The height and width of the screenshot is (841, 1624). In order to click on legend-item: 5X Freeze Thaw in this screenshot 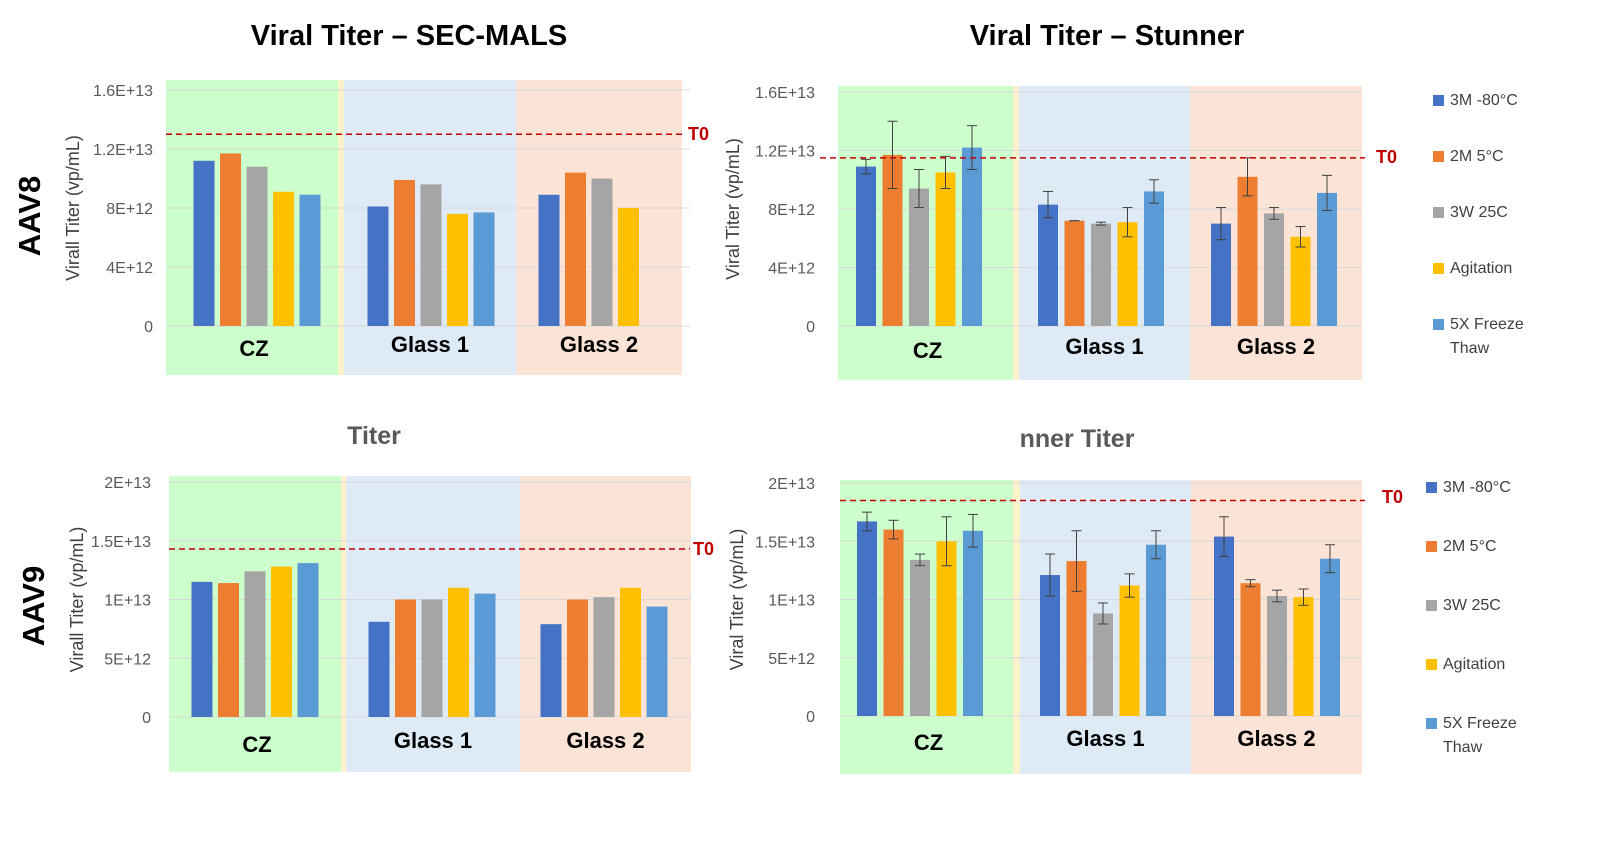, I will do `click(1479, 736)`.